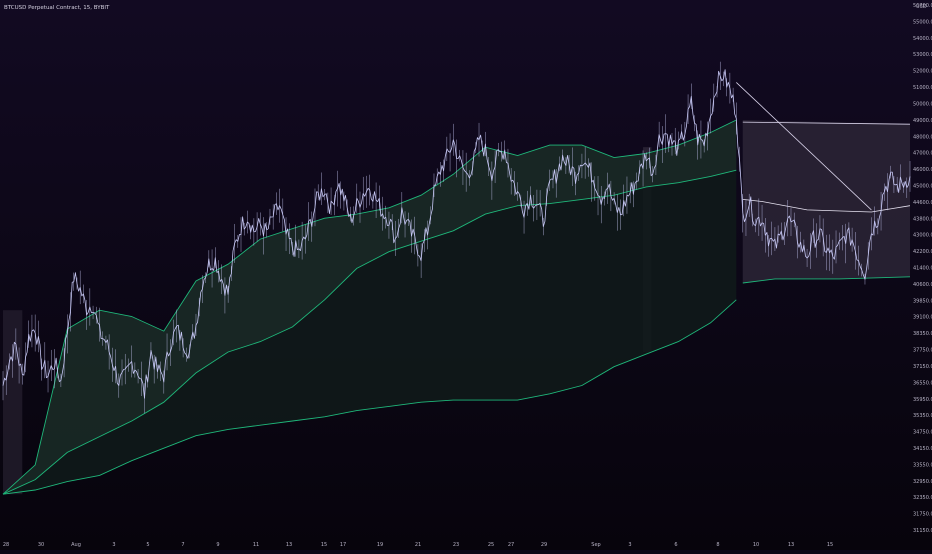 Image resolution: width=932 pixels, height=554 pixels. Describe the element at coordinates (491, 545) in the screenshot. I see `x-tick-label: 25` at that location.